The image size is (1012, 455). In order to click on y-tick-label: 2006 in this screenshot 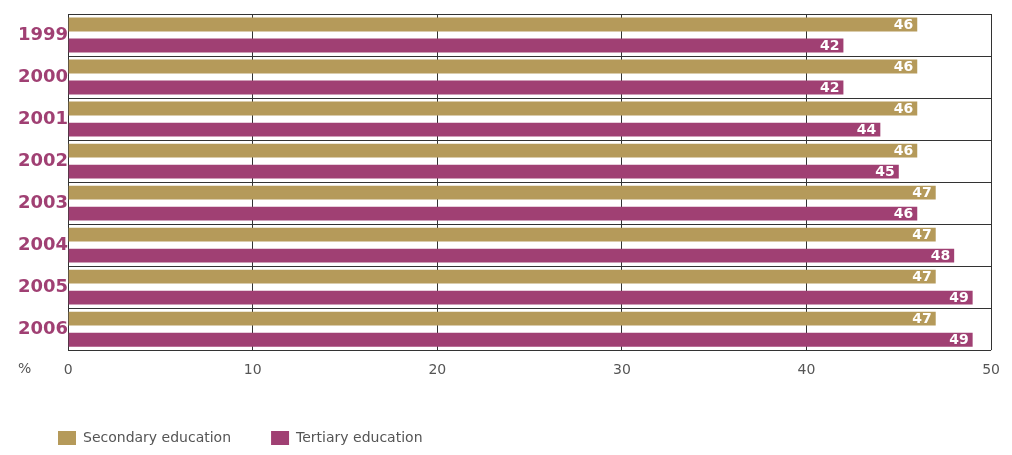, I will do `click(43, 327)`.